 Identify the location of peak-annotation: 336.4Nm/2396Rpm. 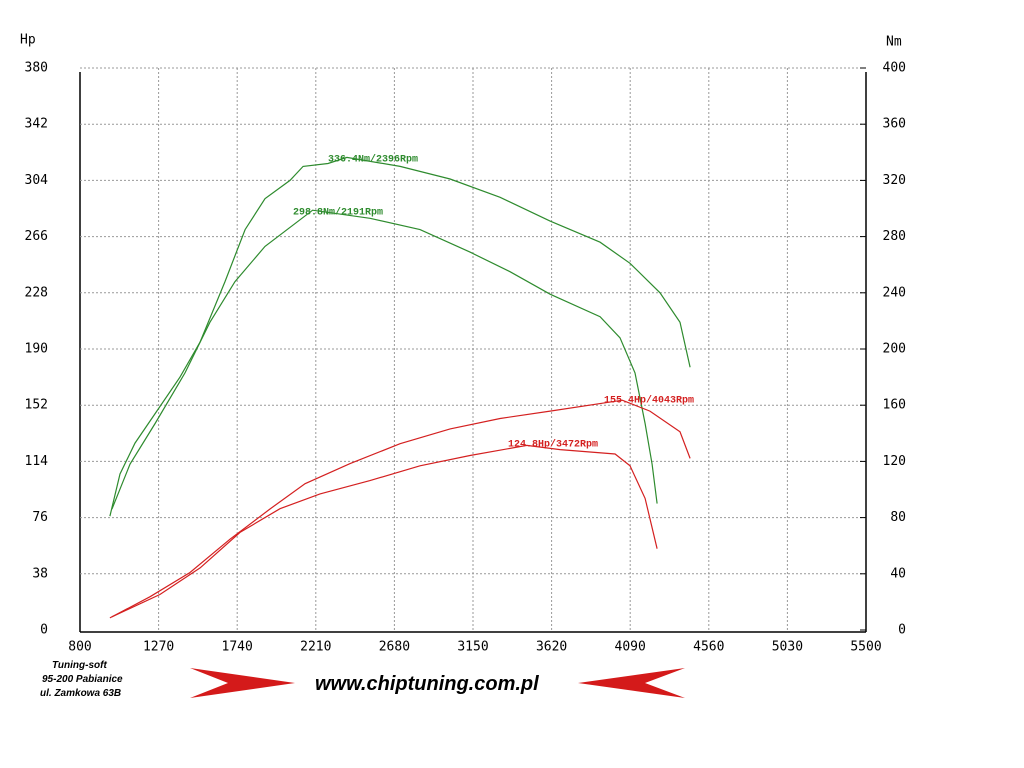
(373, 160).